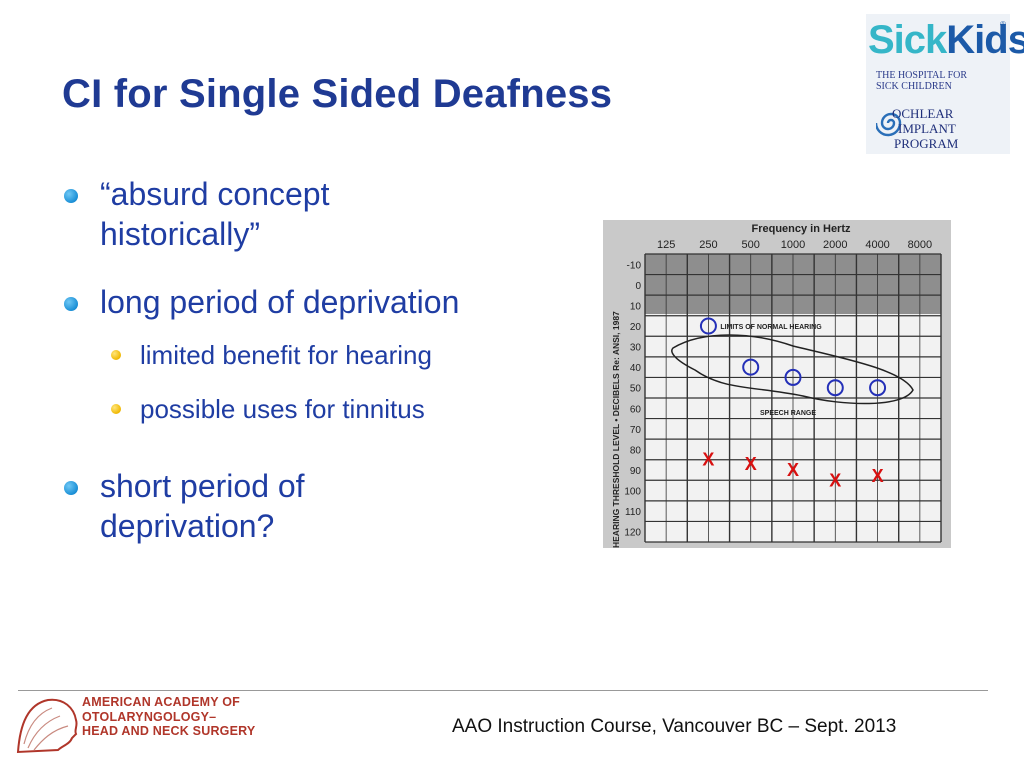  I want to click on level-tick-label: 120, so click(632, 533).